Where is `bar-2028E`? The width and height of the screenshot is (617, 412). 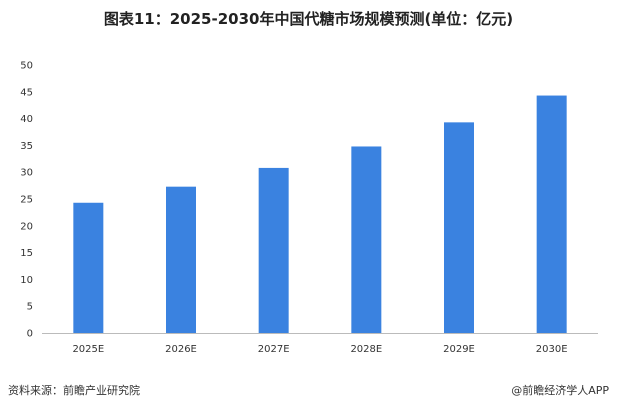 bar-2028E is located at coordinates (366, 239).